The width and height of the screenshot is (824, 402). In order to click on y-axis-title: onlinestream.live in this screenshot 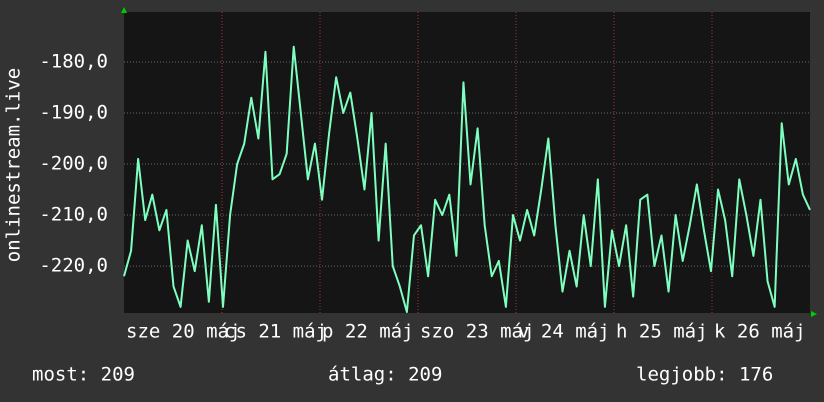, I will do `click(14, 165)`.